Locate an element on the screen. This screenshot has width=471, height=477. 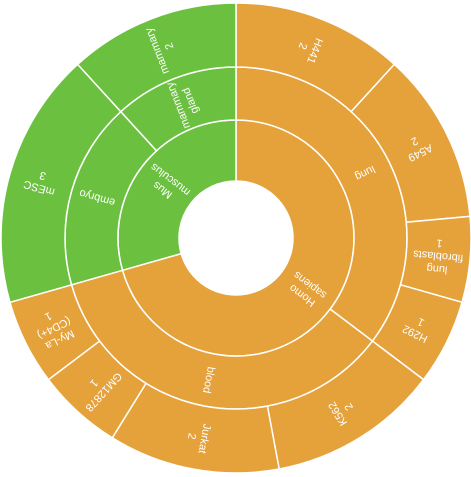
label-blood: blood is located at coordinates (208, 380).